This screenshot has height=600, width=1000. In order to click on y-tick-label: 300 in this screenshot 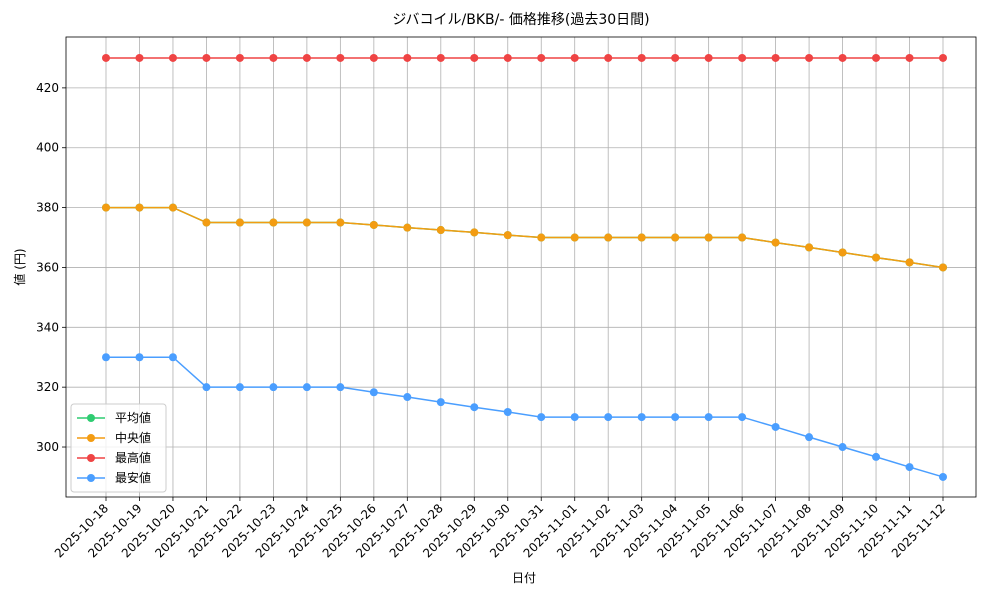, I will do `click(47, 447)`.